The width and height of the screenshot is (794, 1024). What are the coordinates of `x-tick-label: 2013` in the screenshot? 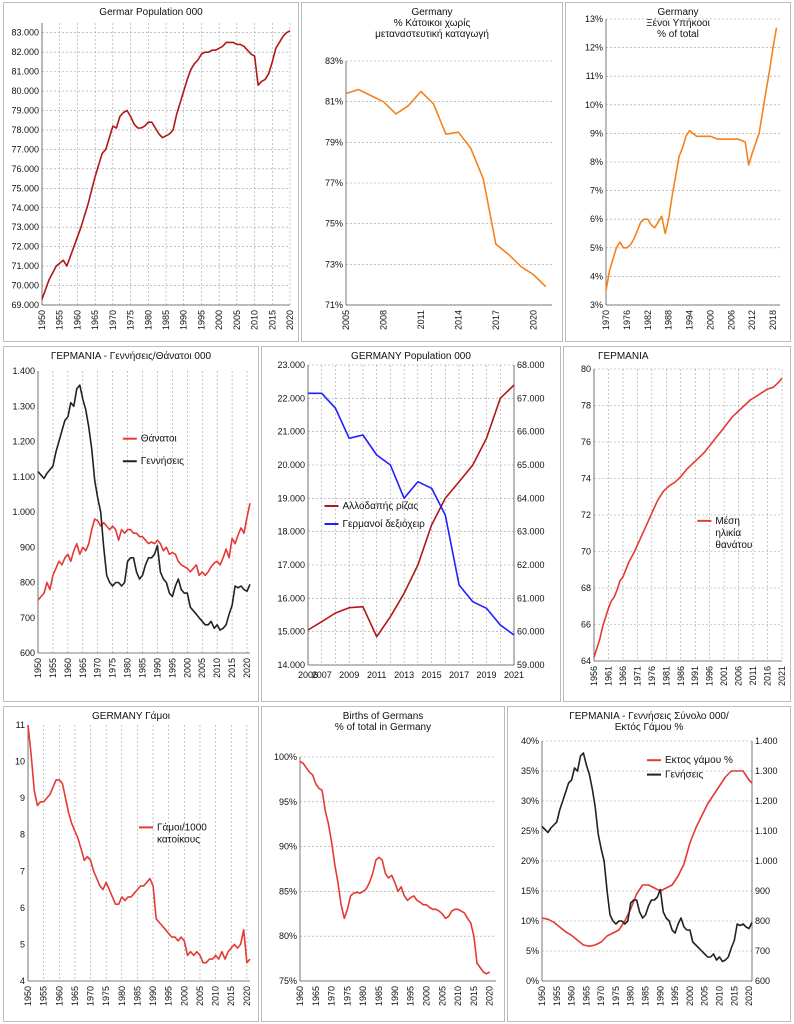 It's located at (404, 675).